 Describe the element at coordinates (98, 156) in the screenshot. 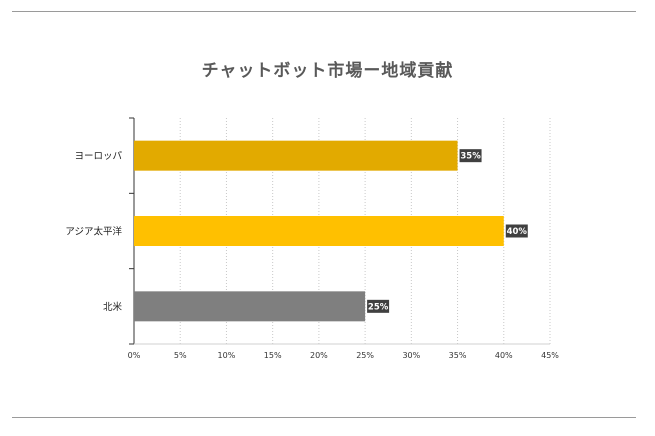

I see `category-label: ヨーロッパ` at that location.